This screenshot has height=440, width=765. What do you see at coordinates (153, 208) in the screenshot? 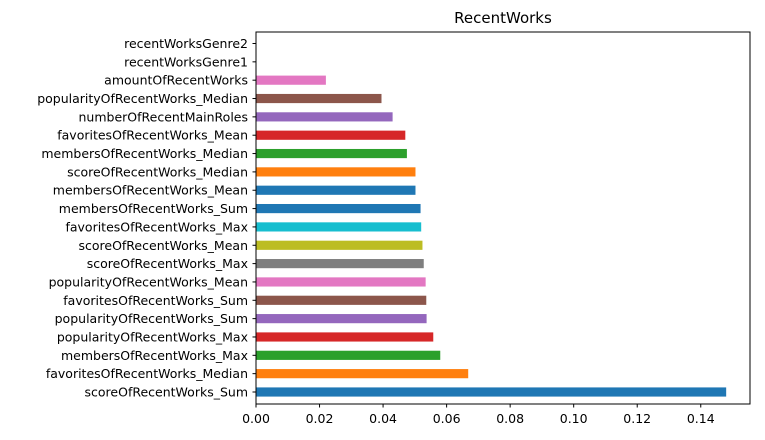
I see `y-tick-label: membersOfRecentWorks_Sum` at bounding box center [153, 208].